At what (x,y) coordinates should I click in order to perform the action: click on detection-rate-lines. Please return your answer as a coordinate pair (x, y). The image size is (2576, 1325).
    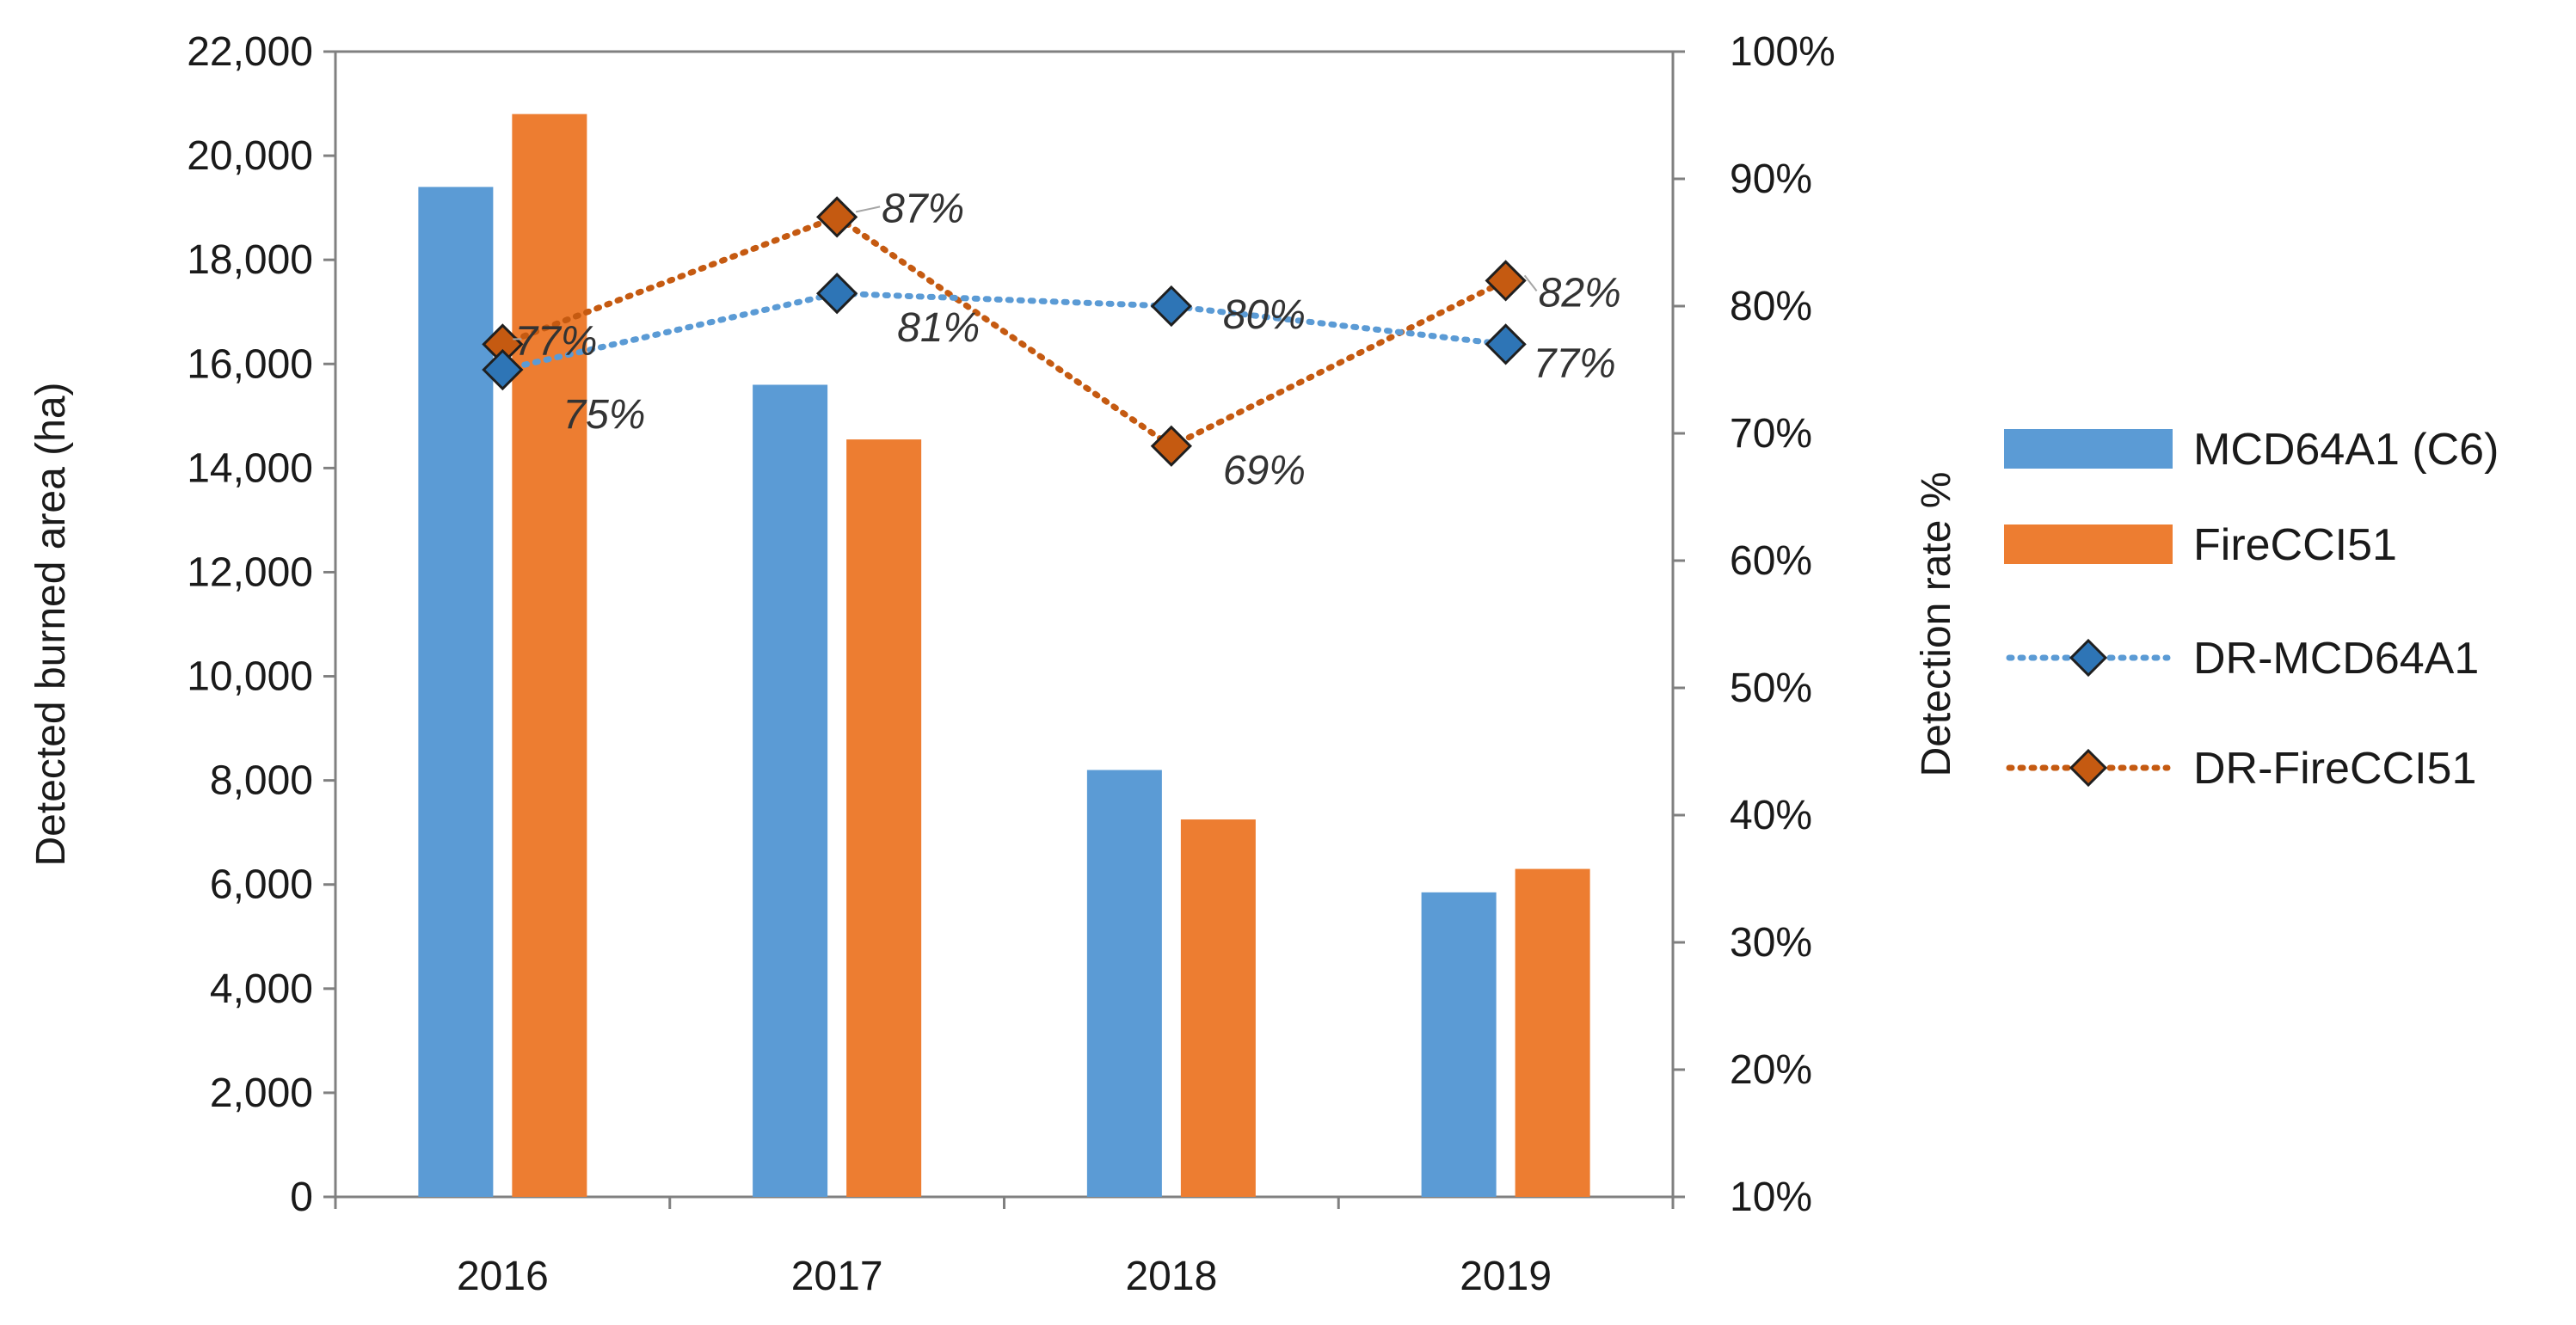
    Looking at the image, I should click on (1004, 331).